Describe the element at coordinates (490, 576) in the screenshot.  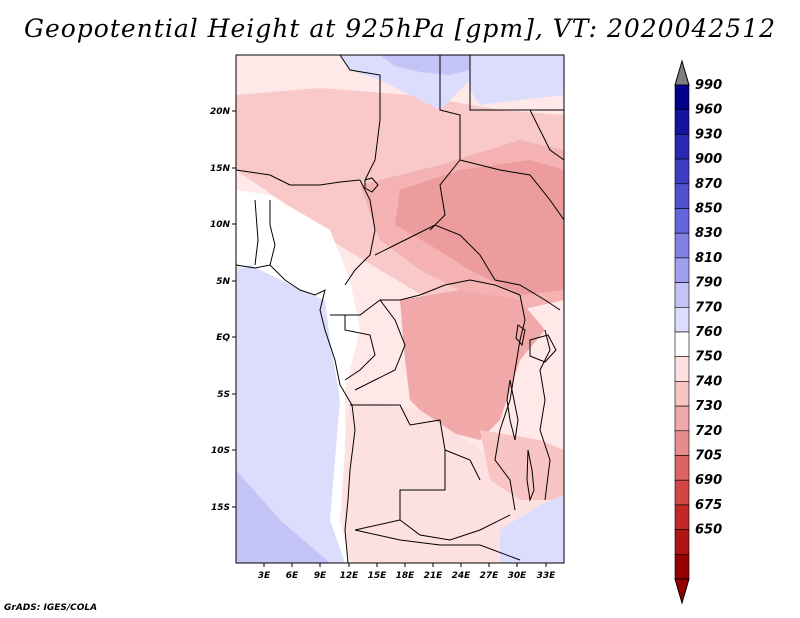
I see `lon-label: 27E` at that location.